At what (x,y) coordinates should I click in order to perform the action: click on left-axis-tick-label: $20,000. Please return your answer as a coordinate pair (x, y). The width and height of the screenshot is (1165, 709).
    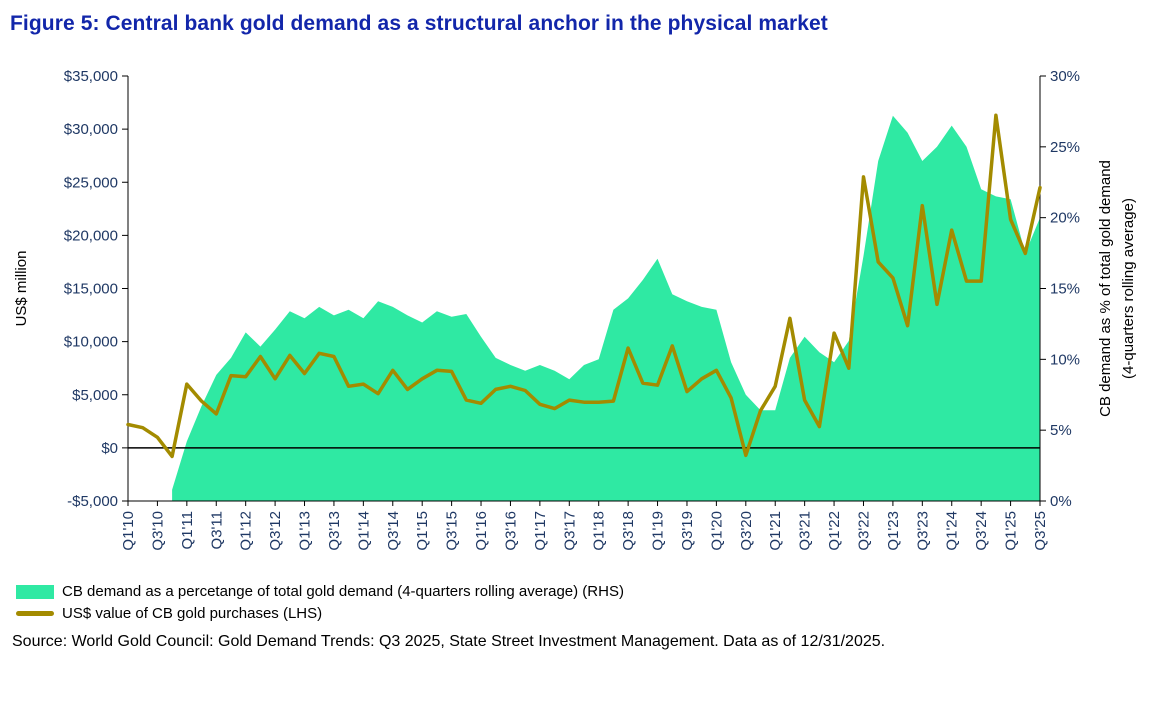
    Looking at the image, I should click on (91, 235).